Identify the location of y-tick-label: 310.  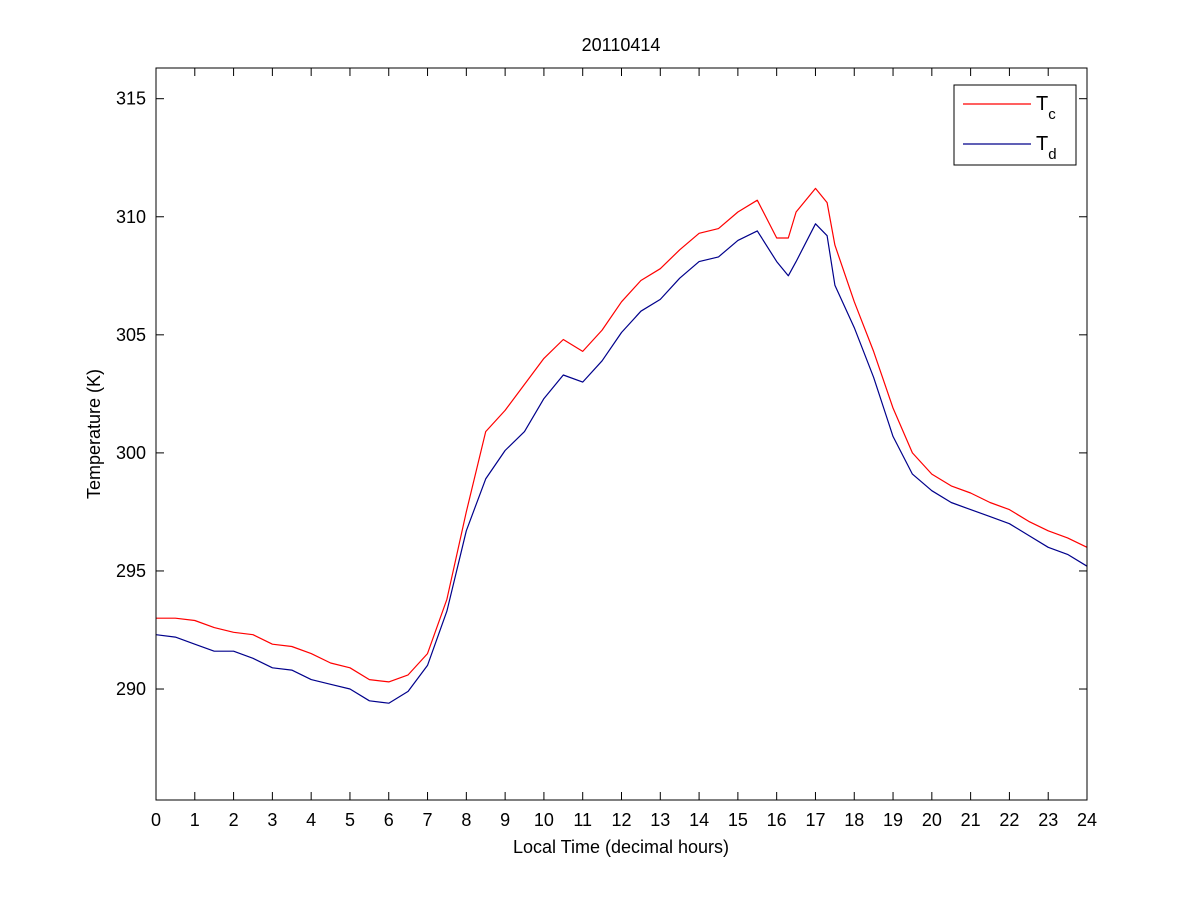
(131, 217).